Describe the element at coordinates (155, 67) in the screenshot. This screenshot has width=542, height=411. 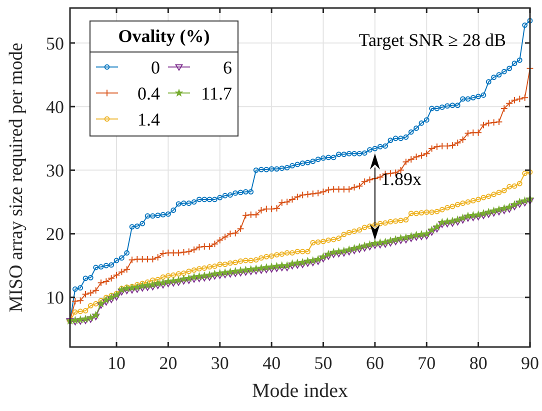
I see `legend-label: 0` at that location.